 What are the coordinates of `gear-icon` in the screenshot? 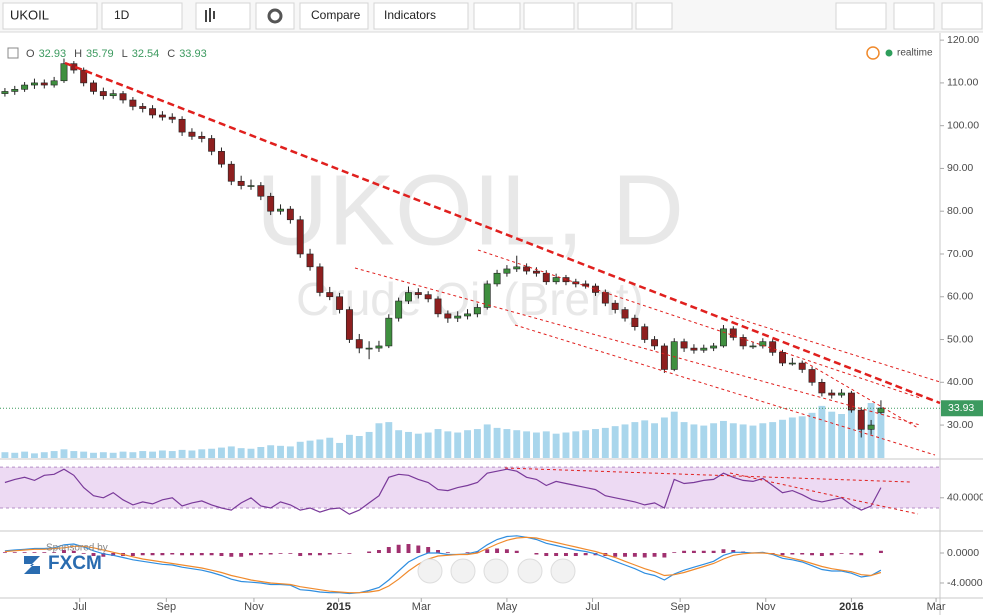 It's located at (275, 16).